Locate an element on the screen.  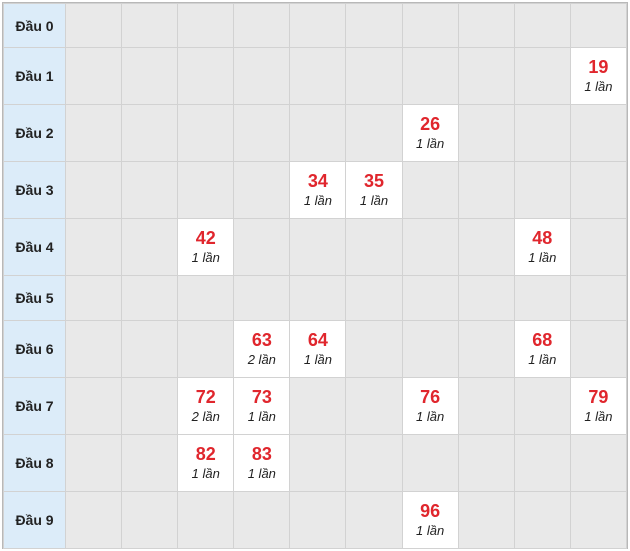
row-label: Đầu 2 is located at coordinates (34, 133).